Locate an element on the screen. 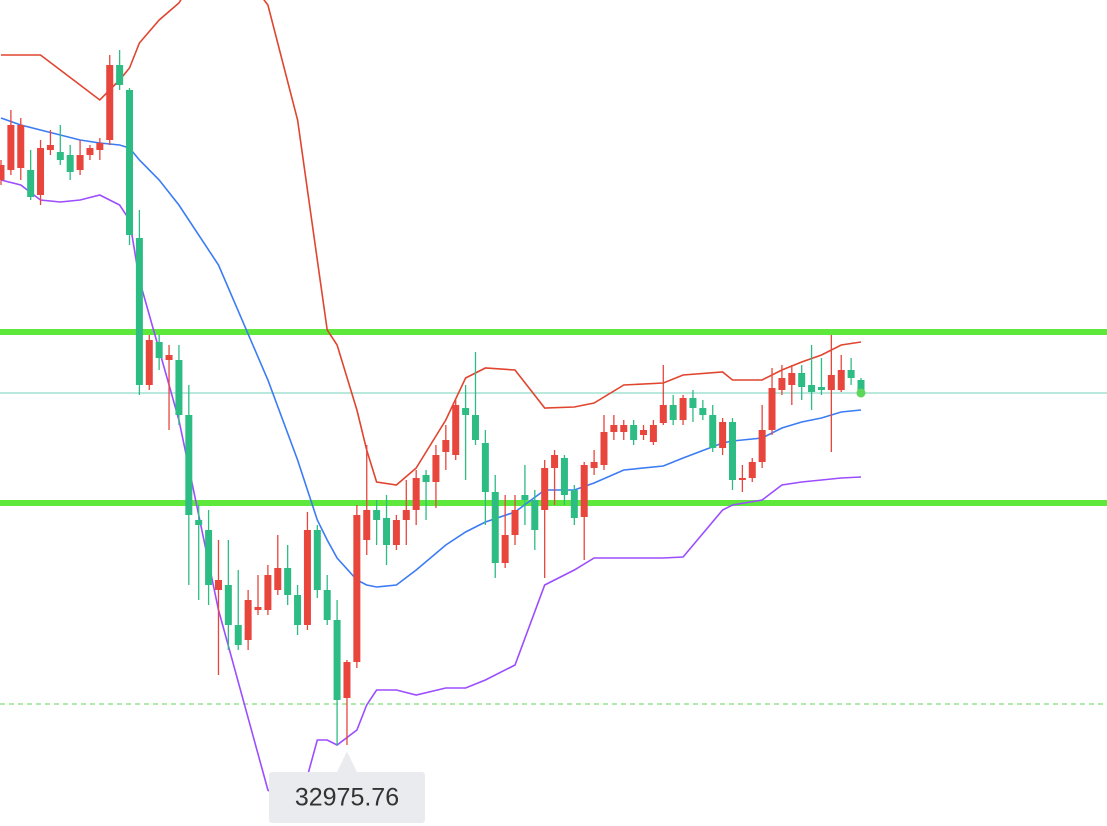  low-annotation: 32975.76 is located at coordinates (346, 787).